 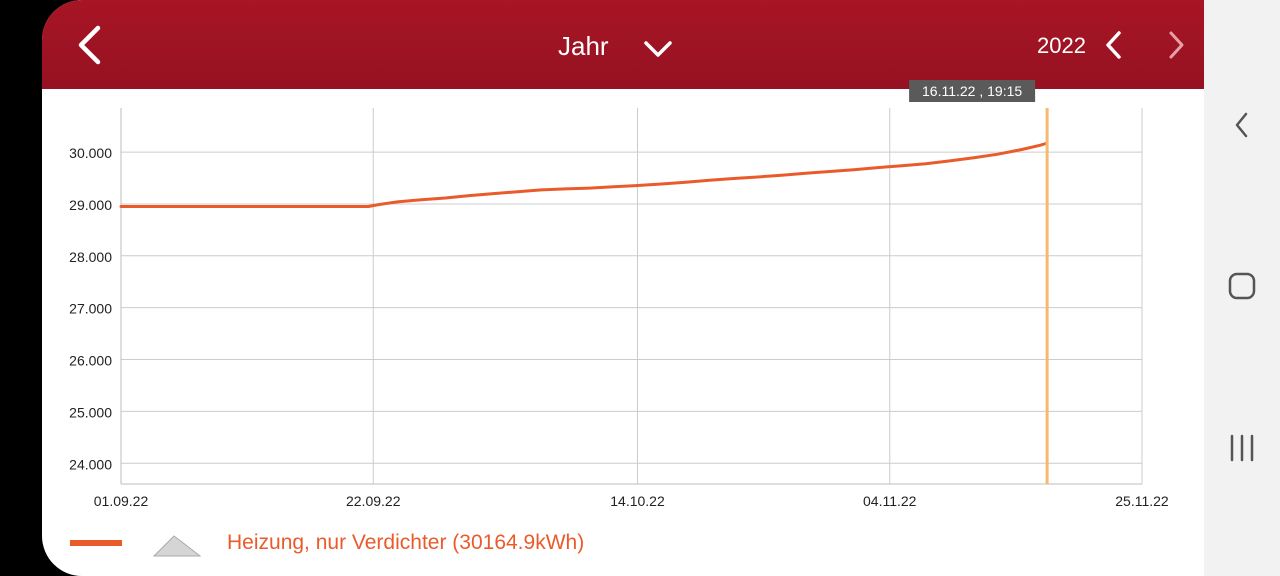 What do you see at coordinates (890, 501) in the screenshot?
I see `x-tick-label: 04.11.22` at bounding box center [890, 501].